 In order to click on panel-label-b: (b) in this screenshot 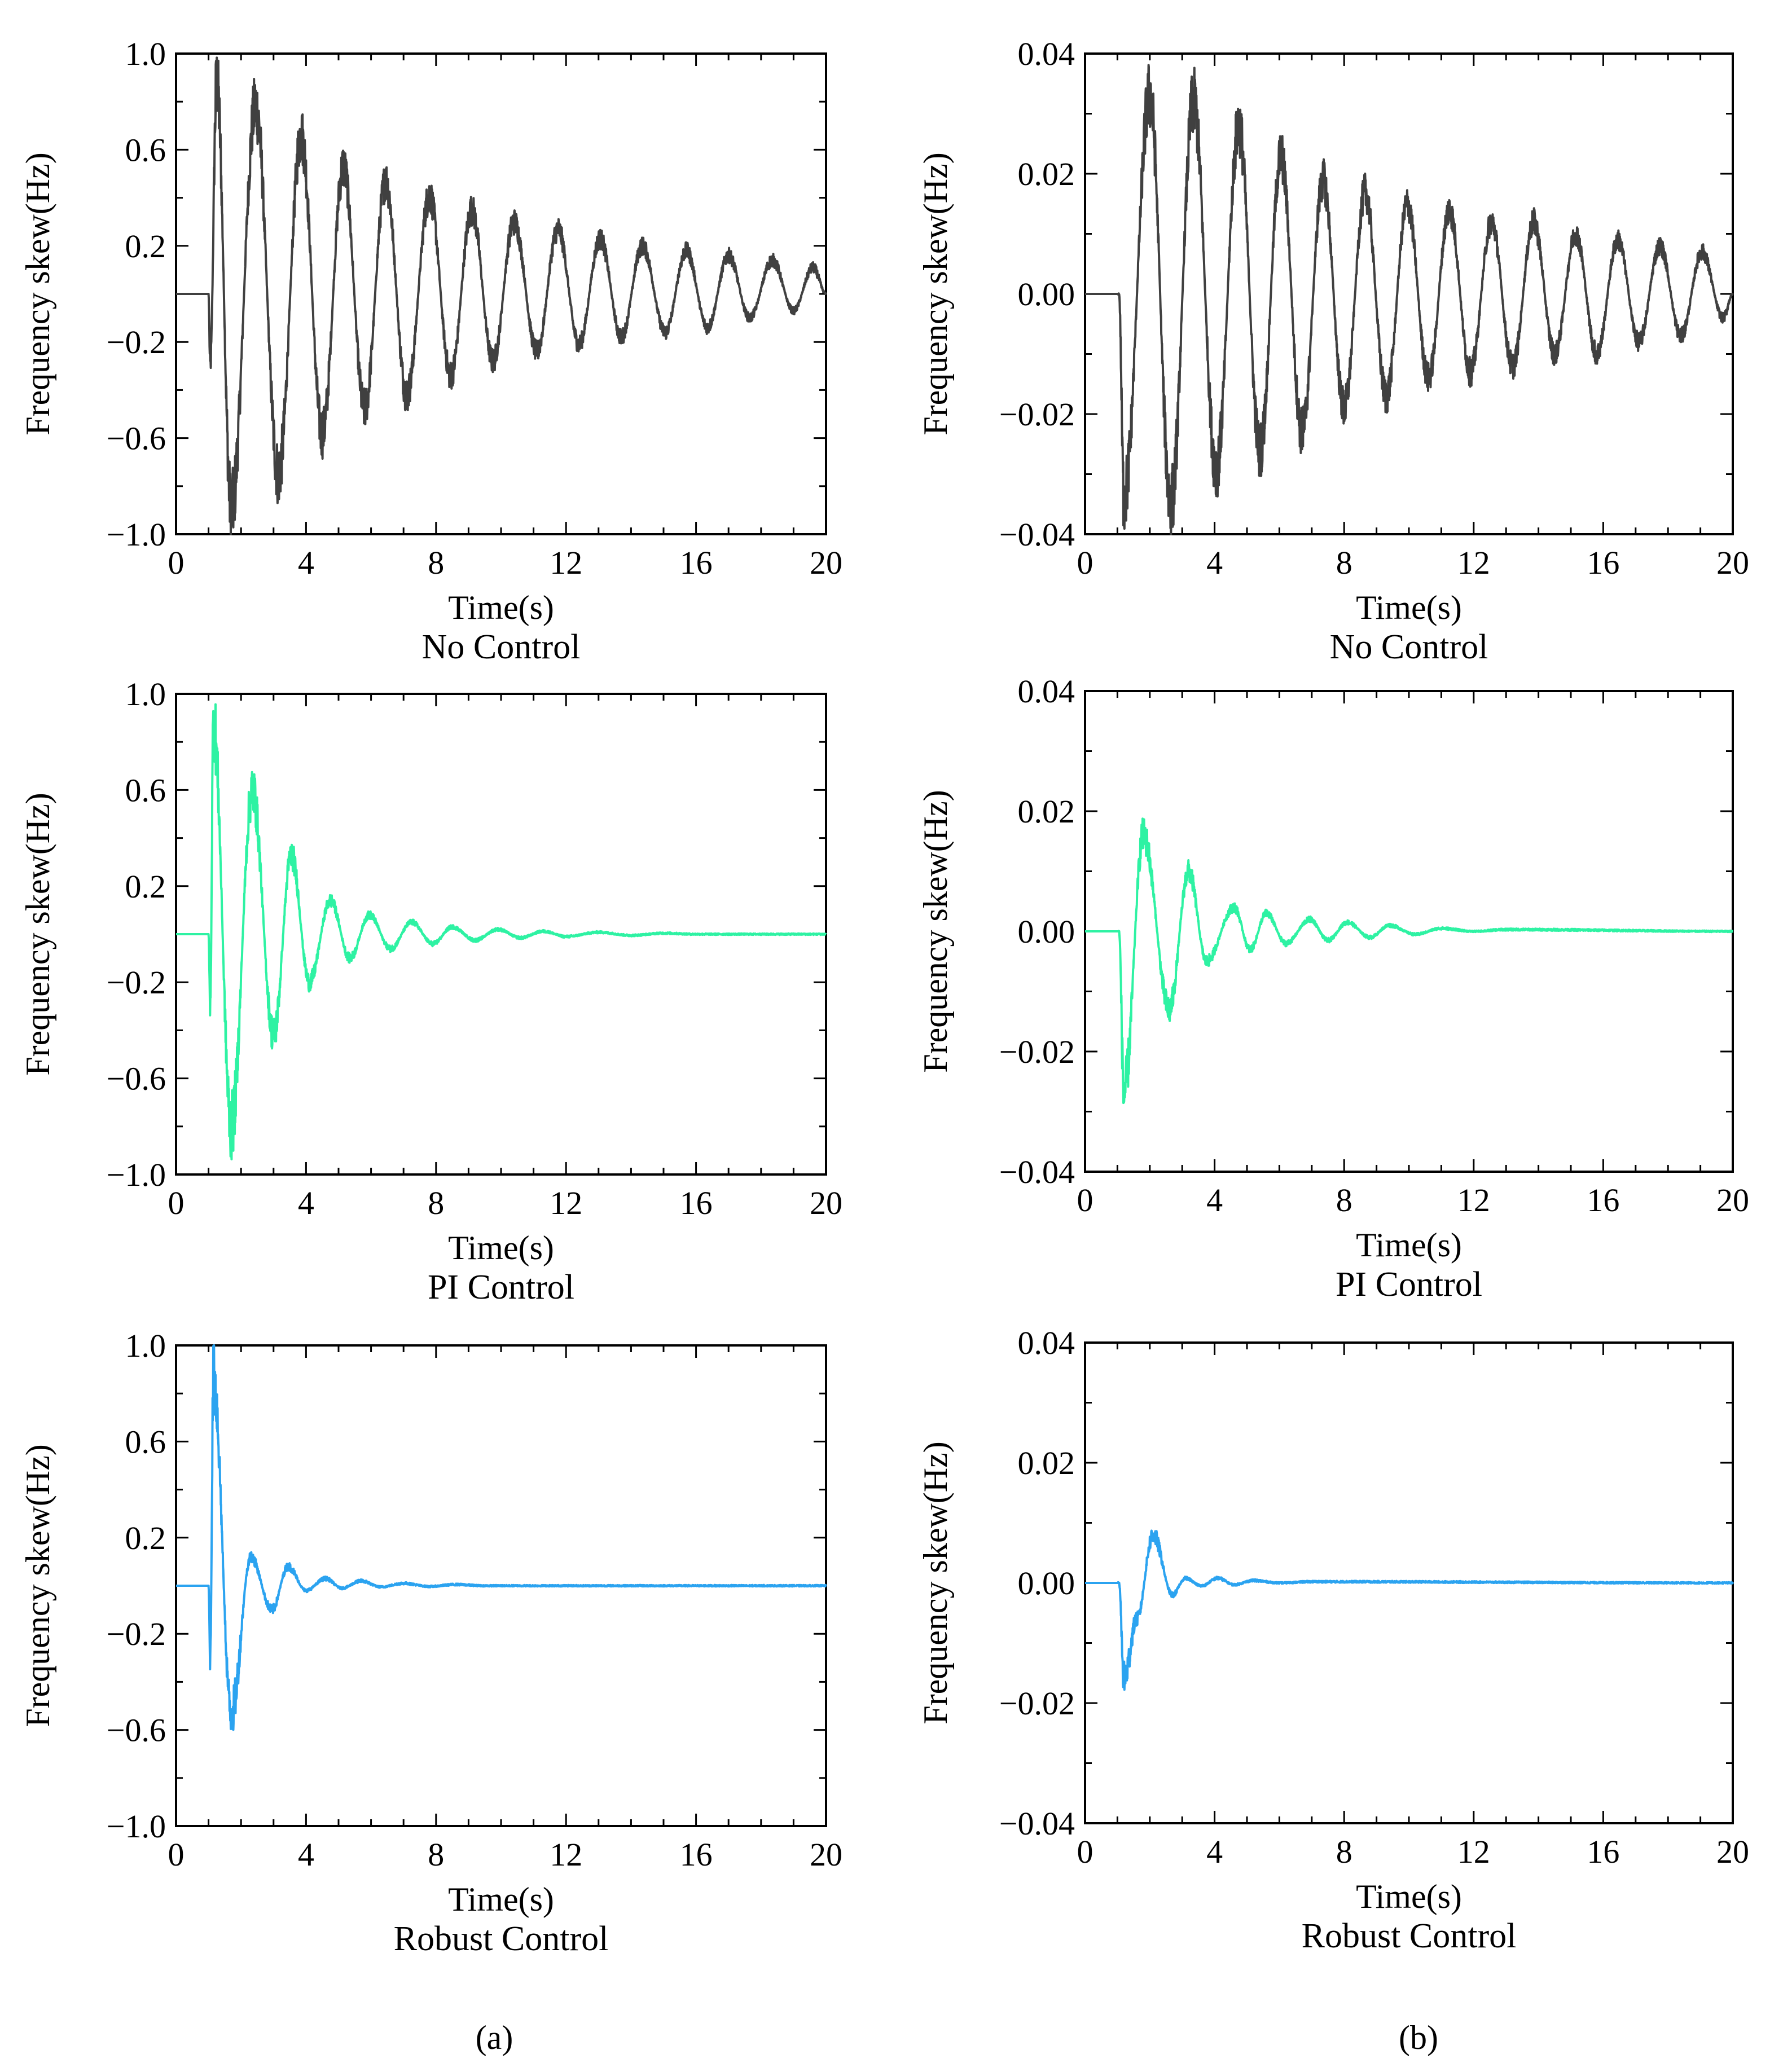, I will do `click(1418, 2037)`.